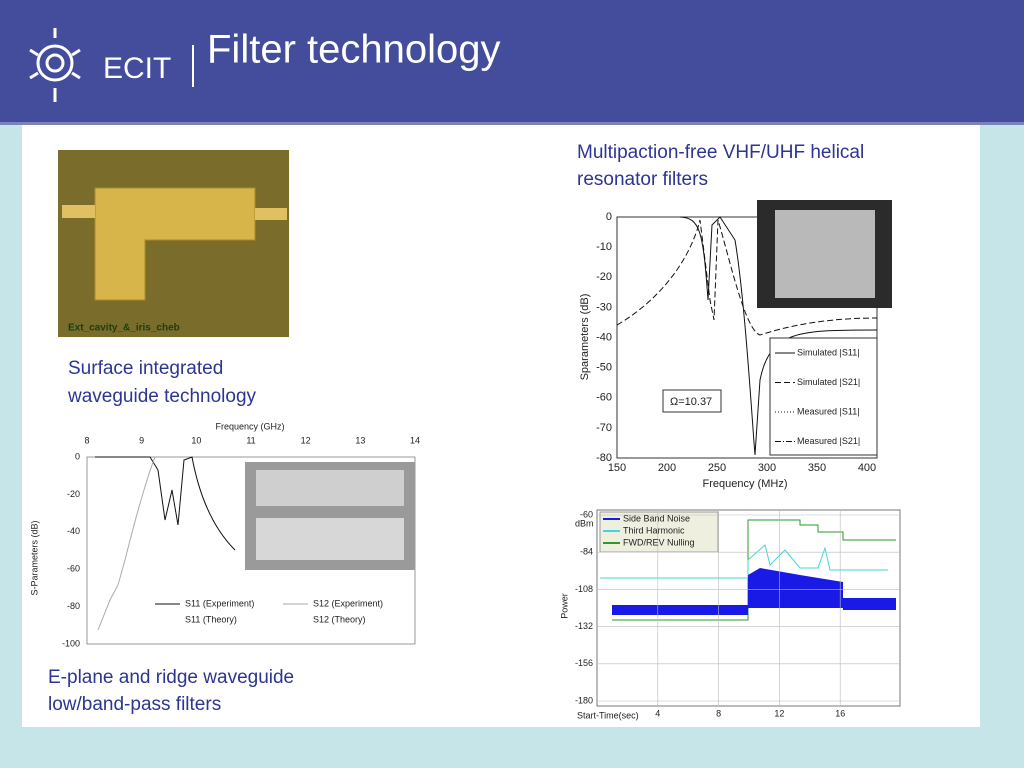 Image resolution: width=1024 pixels, height=773 pixels. Describe the element at coordinates (564, 606) in the screenshot. I see `y-axis-label: Power` at that location.